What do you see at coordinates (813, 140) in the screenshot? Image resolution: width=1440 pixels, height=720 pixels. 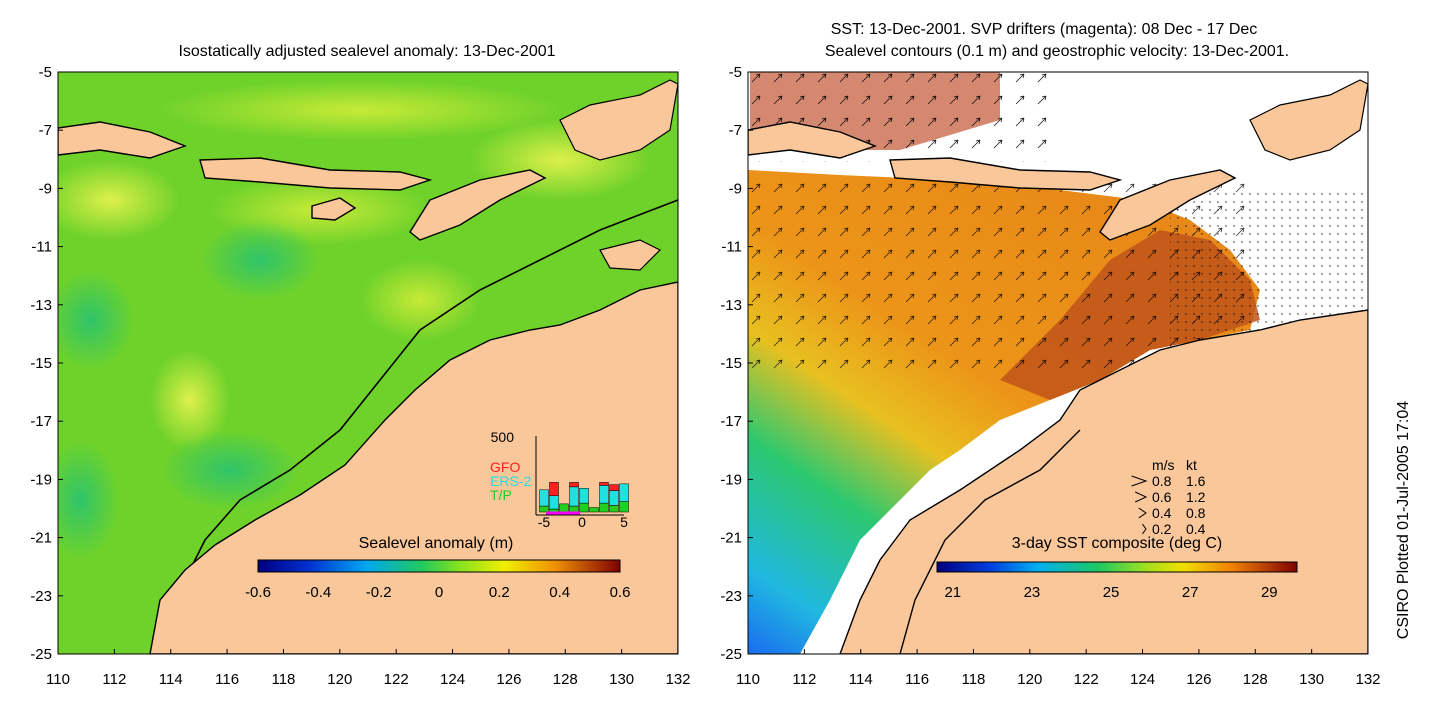 I see `java-island-right` at bounding box center [813, 140].